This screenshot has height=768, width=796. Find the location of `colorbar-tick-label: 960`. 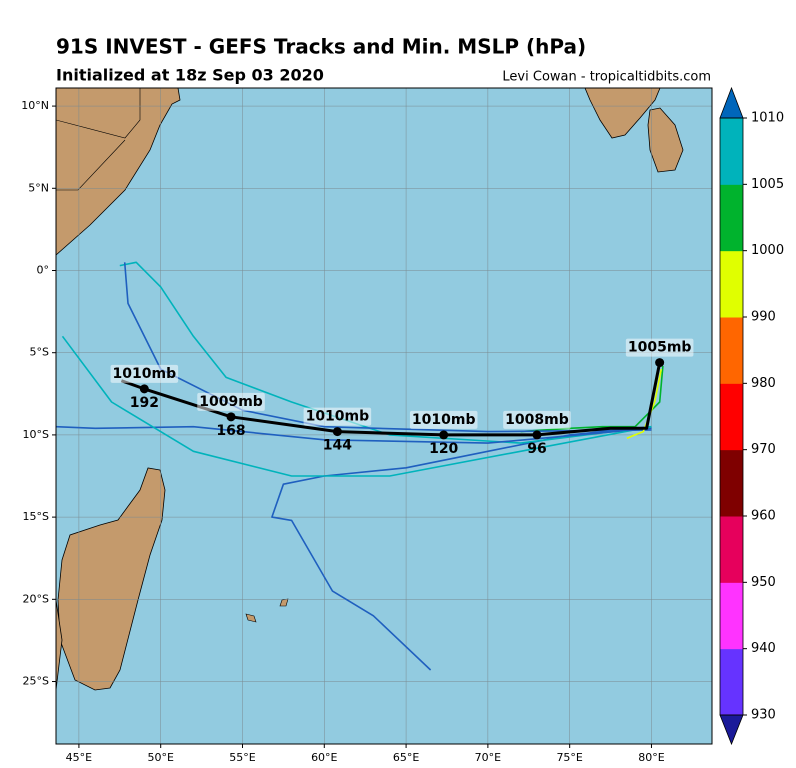

colorbar-tick-label: 960 is located at coordinates (763, 516).